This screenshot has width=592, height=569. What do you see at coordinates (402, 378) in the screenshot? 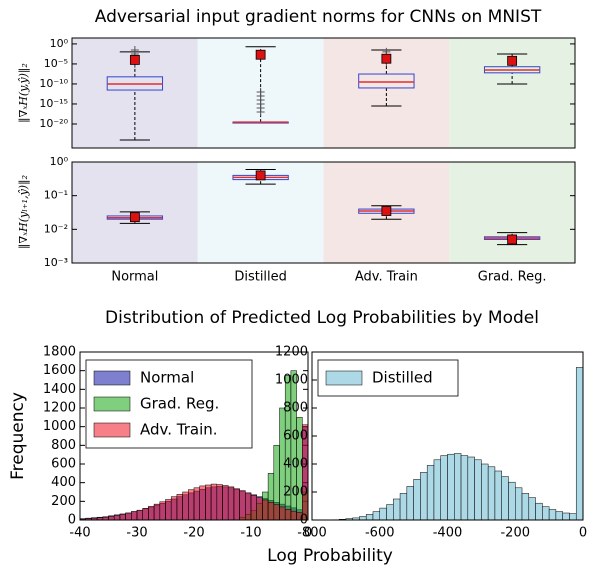
I see `legend-label: Distilled` at bounding box center [402, 378].